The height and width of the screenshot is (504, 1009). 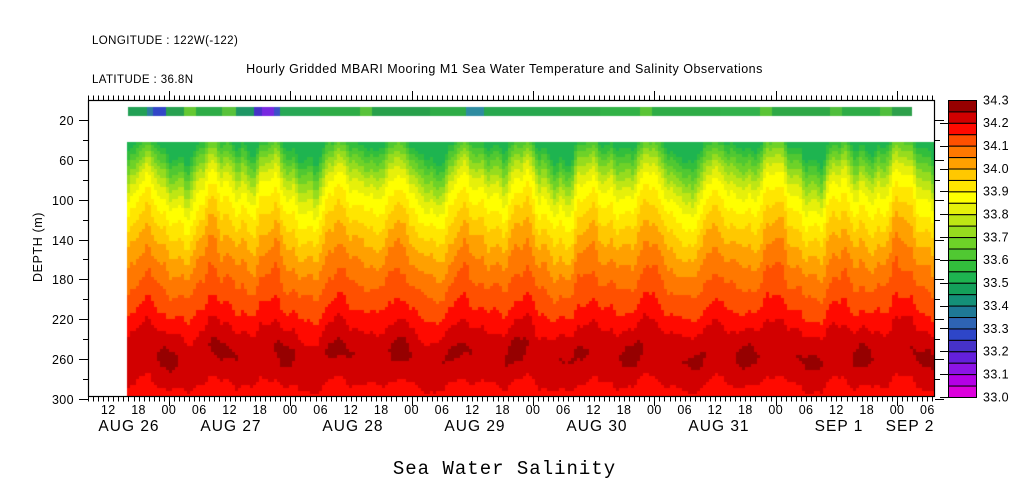 I want to click on figure-caption: Sea Water Salinity, so click(x=504, y=469).